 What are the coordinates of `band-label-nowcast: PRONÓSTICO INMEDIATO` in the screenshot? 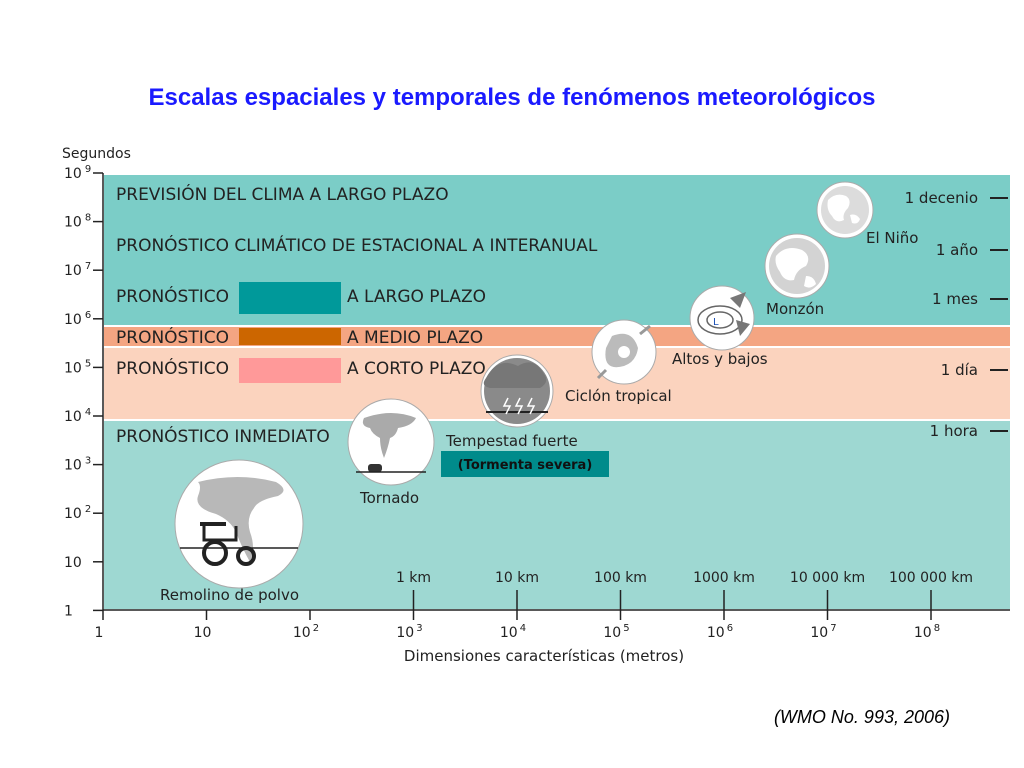 It's located at (223, 436).